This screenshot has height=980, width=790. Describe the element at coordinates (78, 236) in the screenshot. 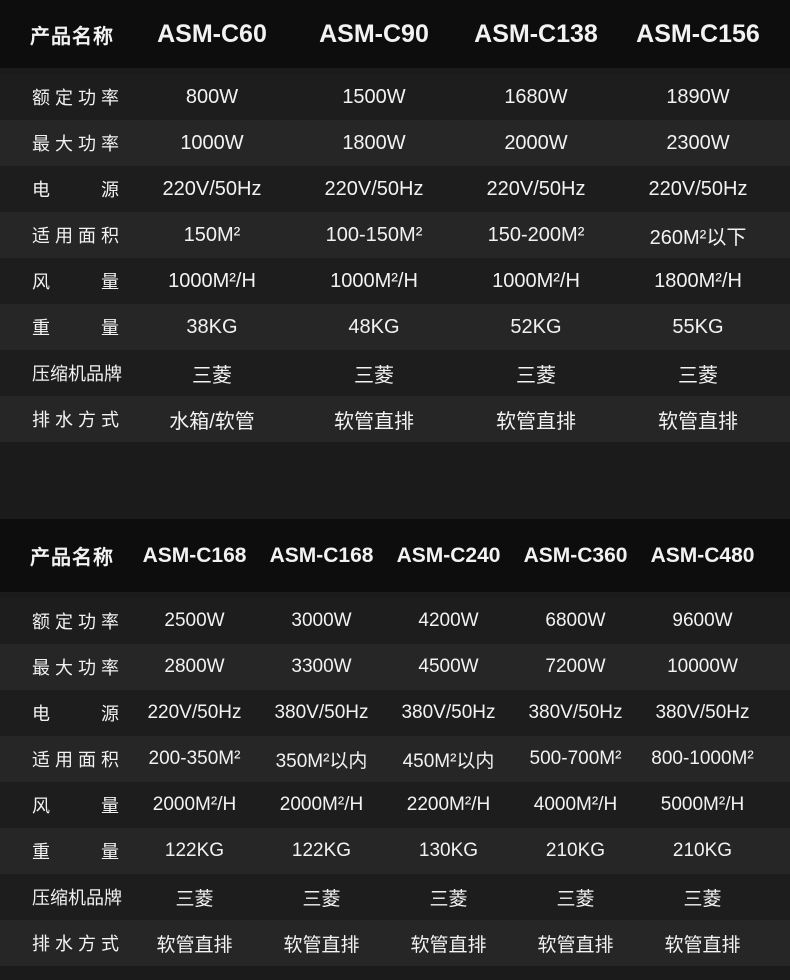

I see `row-label: 适用面积` at that location.